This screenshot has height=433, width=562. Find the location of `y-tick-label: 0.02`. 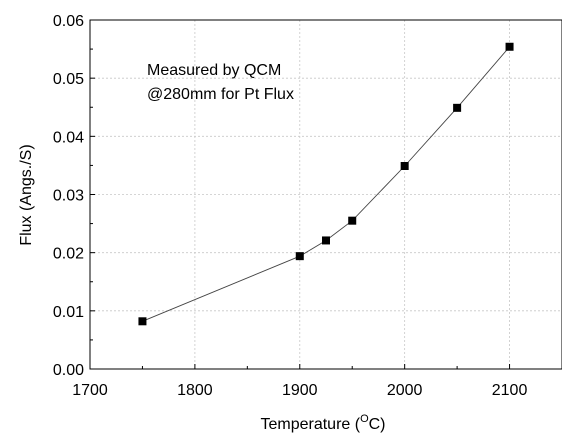

y-tick-label: 0.02 is located at coordinates (68, 254).